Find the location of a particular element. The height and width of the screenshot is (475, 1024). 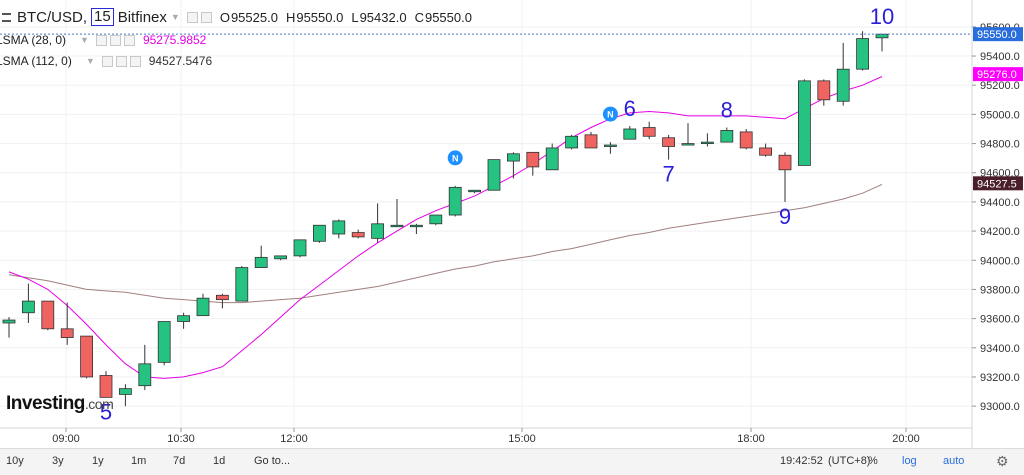

x-tick-label: 15:00 is located at coordinates (522, 439).